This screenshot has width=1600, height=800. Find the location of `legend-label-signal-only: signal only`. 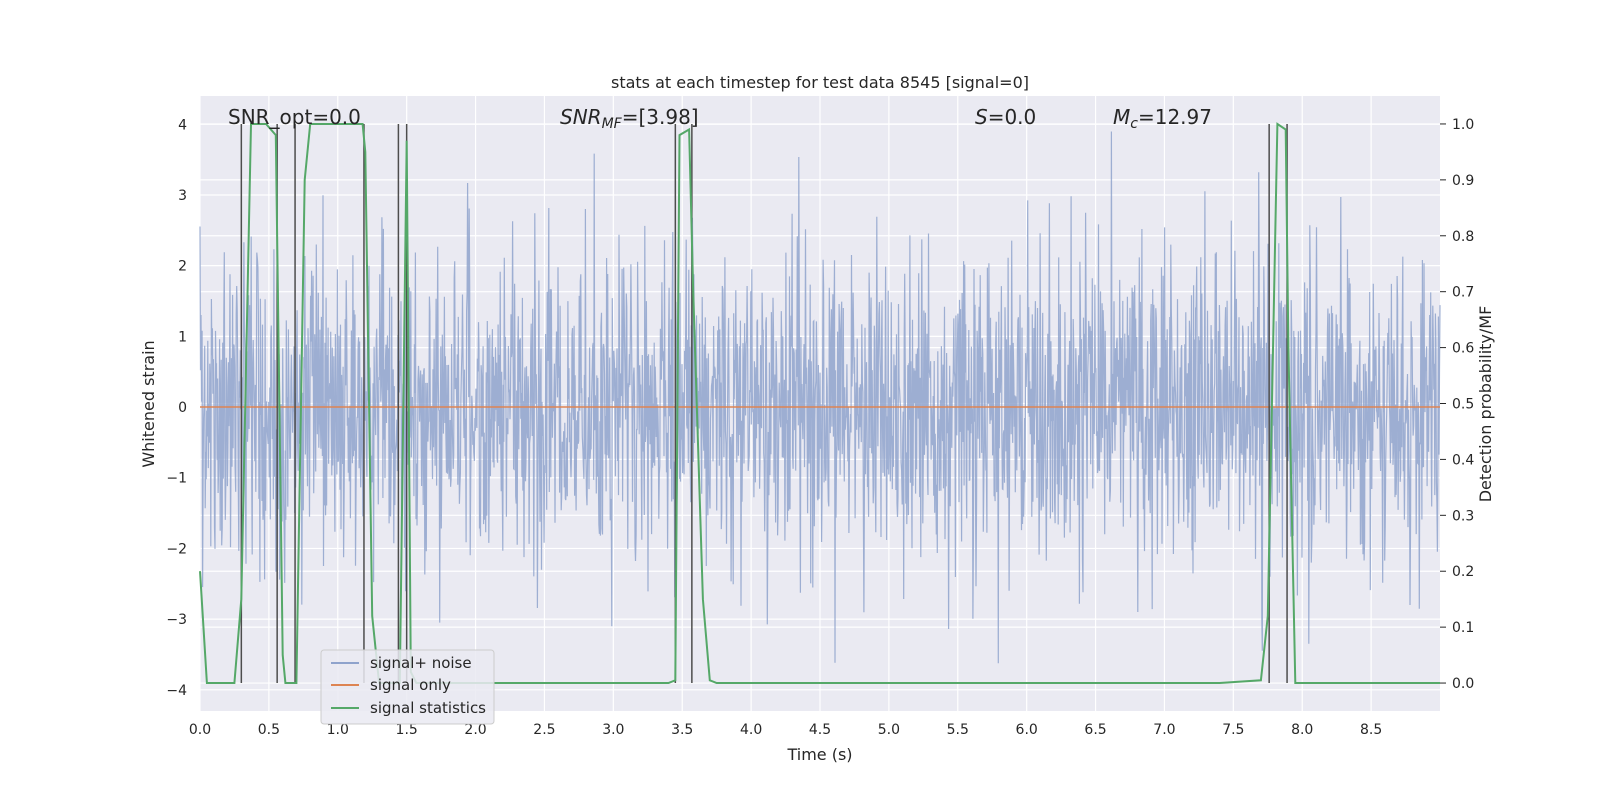

legend-label-signal-only: signal only is located at coordinates (410, 685).